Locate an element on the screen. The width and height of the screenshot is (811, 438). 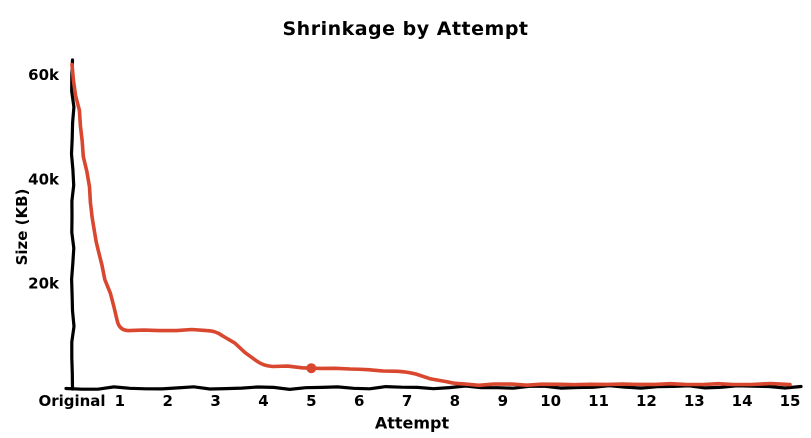
y-axis-label: Size (KB) is located at coordinates (22, 227).